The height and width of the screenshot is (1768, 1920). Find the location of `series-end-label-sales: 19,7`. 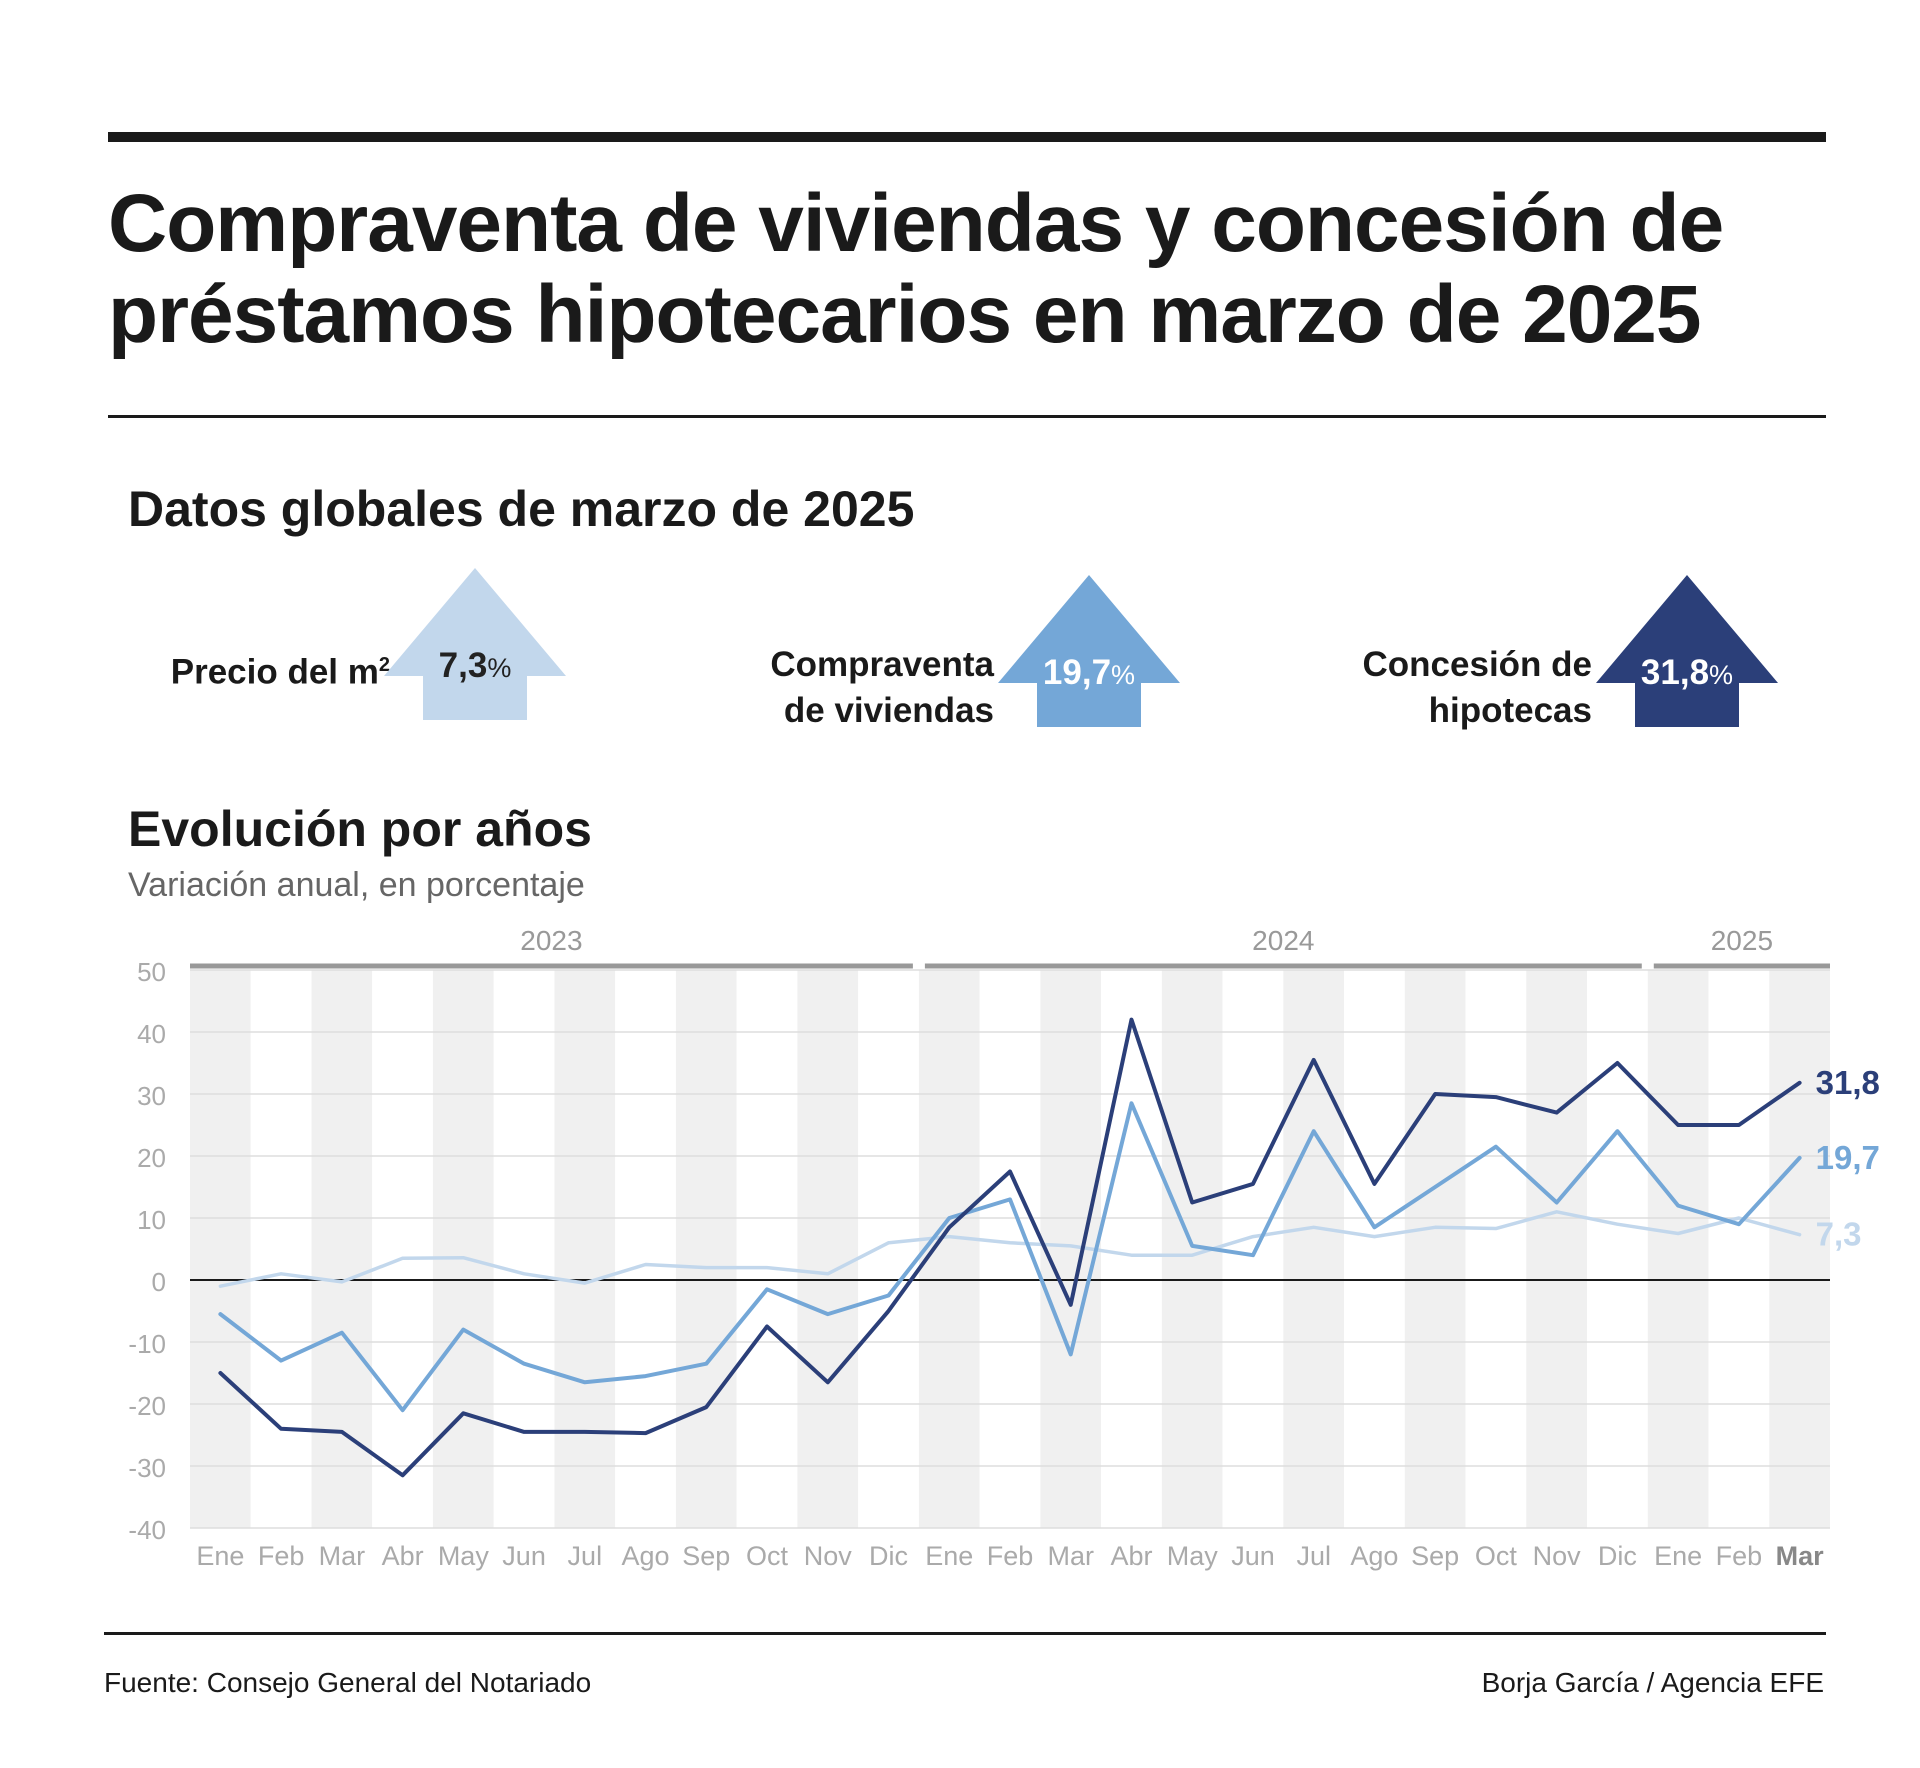

series-end-label-sales: 19,7 is located at coordinates (1848, 1157).